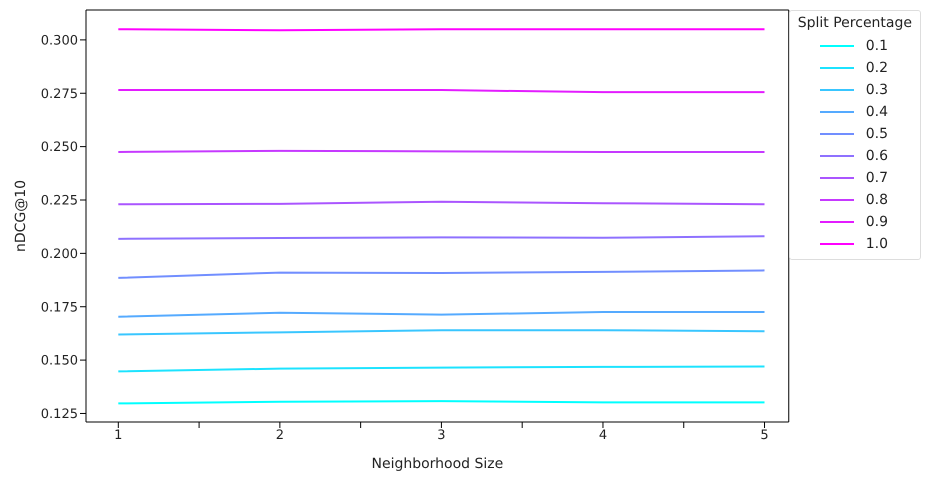 The height and width of the screenshot is (486, 937). Describe the element at coordinates (877, 90) in the screenshot. I see `legend-label: 0.3` at that location.